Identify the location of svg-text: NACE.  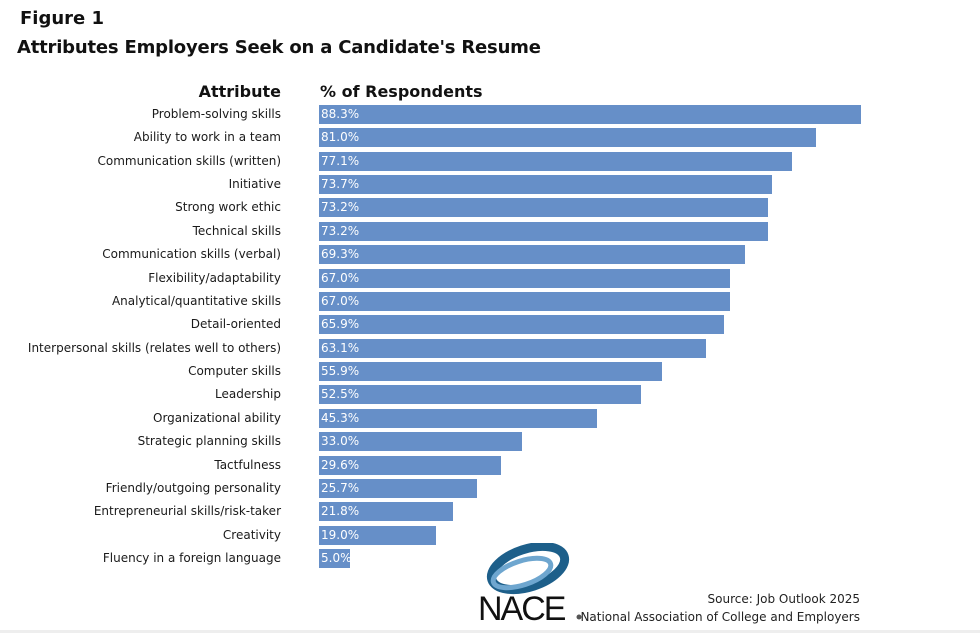
(522, 607).